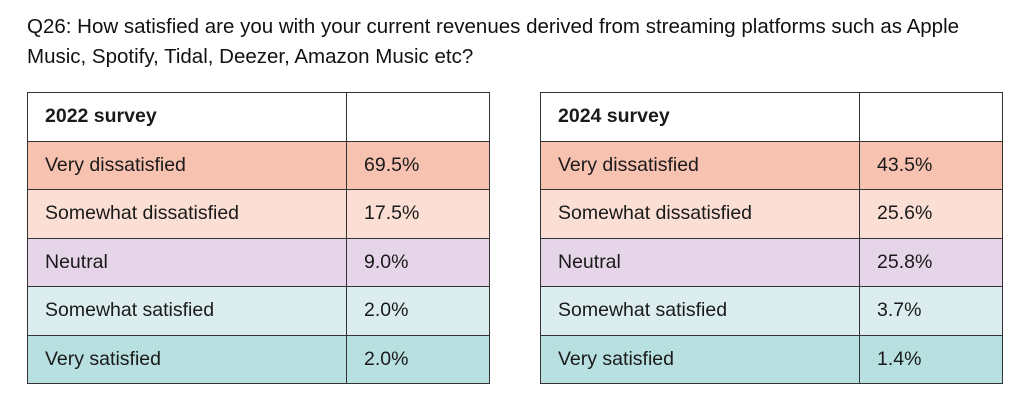  I want to click on table-row: Very satisfied 2.0%, so click(258, 359).